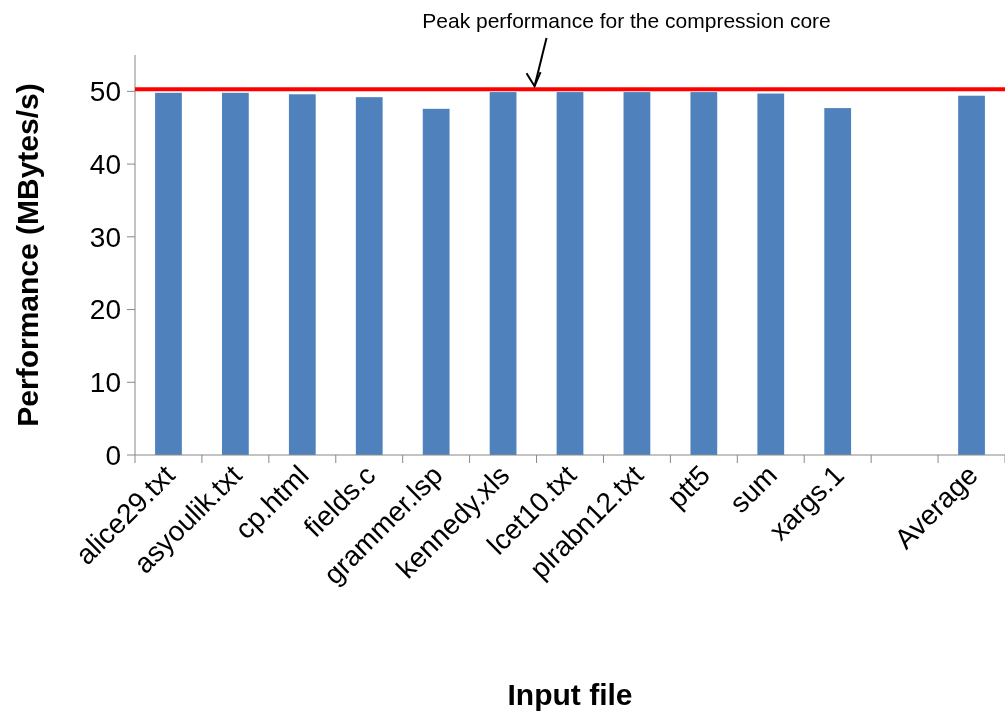 Image resolution: width=1005 pixels, height=722 pixels. I want to click on y-tick-label: 20, so click(105, 310).